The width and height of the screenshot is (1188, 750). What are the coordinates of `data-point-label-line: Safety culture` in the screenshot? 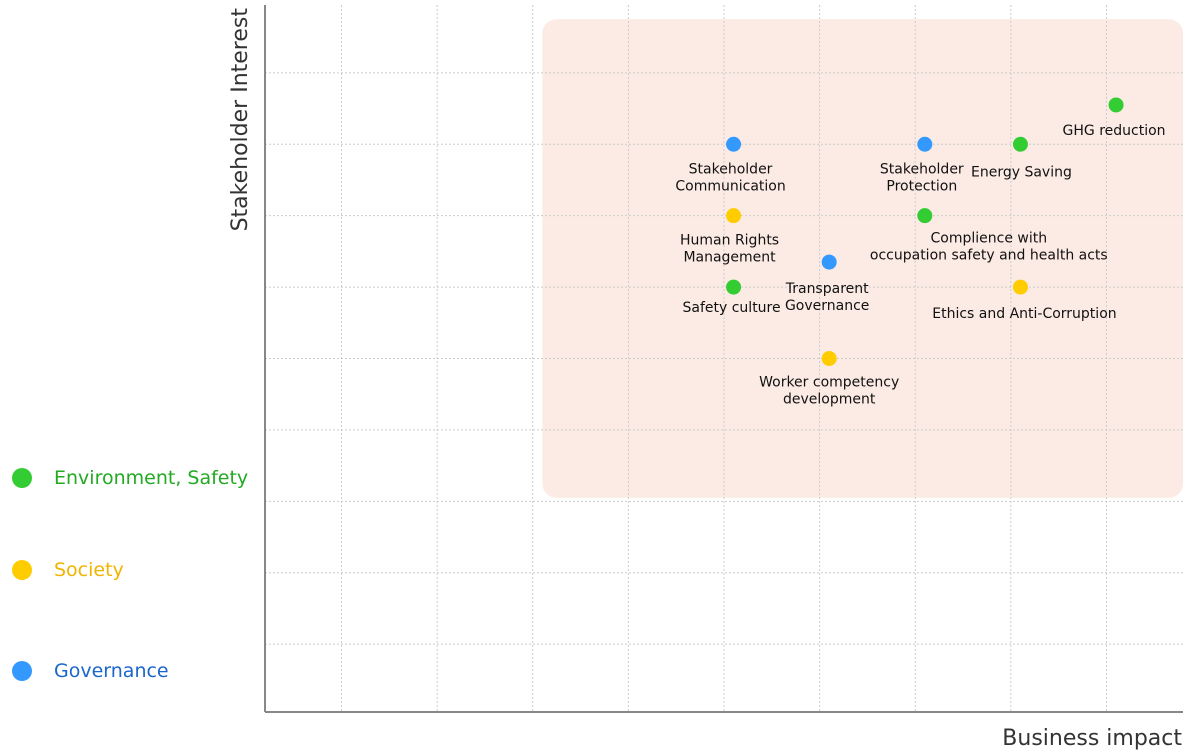 It's located at (732, 308).